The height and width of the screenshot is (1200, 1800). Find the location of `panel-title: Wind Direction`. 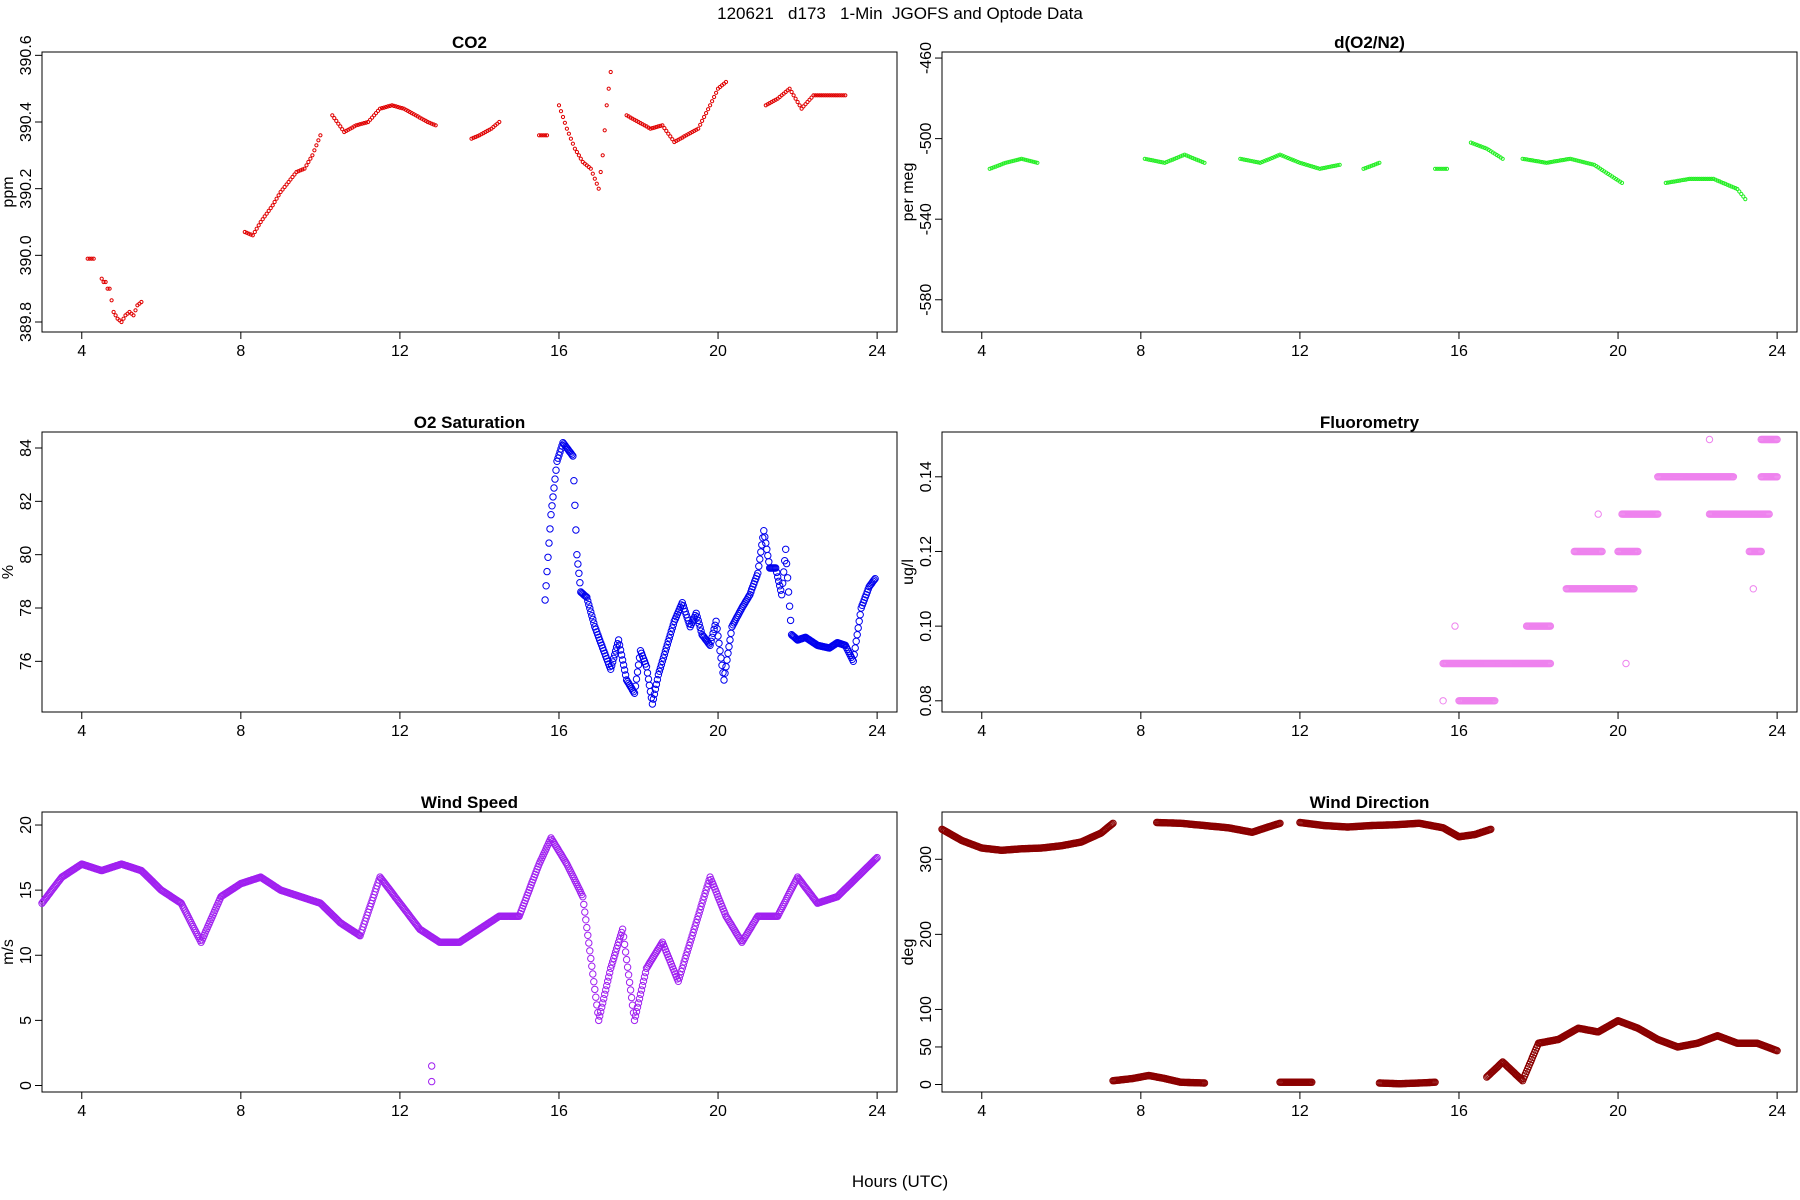

panel-title: Wind Direction is located at coordinates (1370, 802).